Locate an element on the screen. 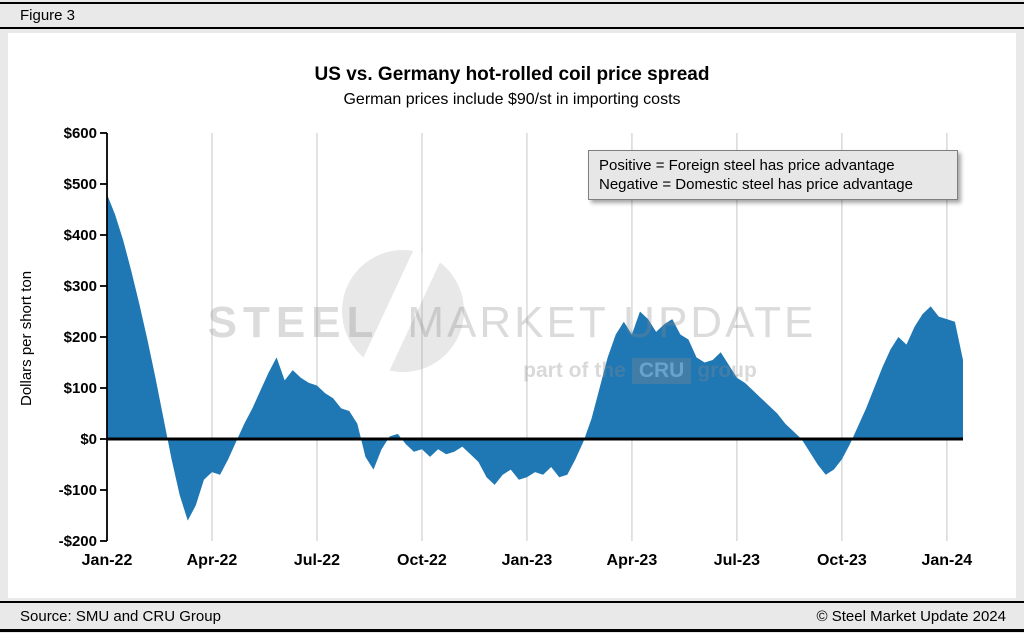  y-tick-label: $600 is located at coordinates (80, 133).